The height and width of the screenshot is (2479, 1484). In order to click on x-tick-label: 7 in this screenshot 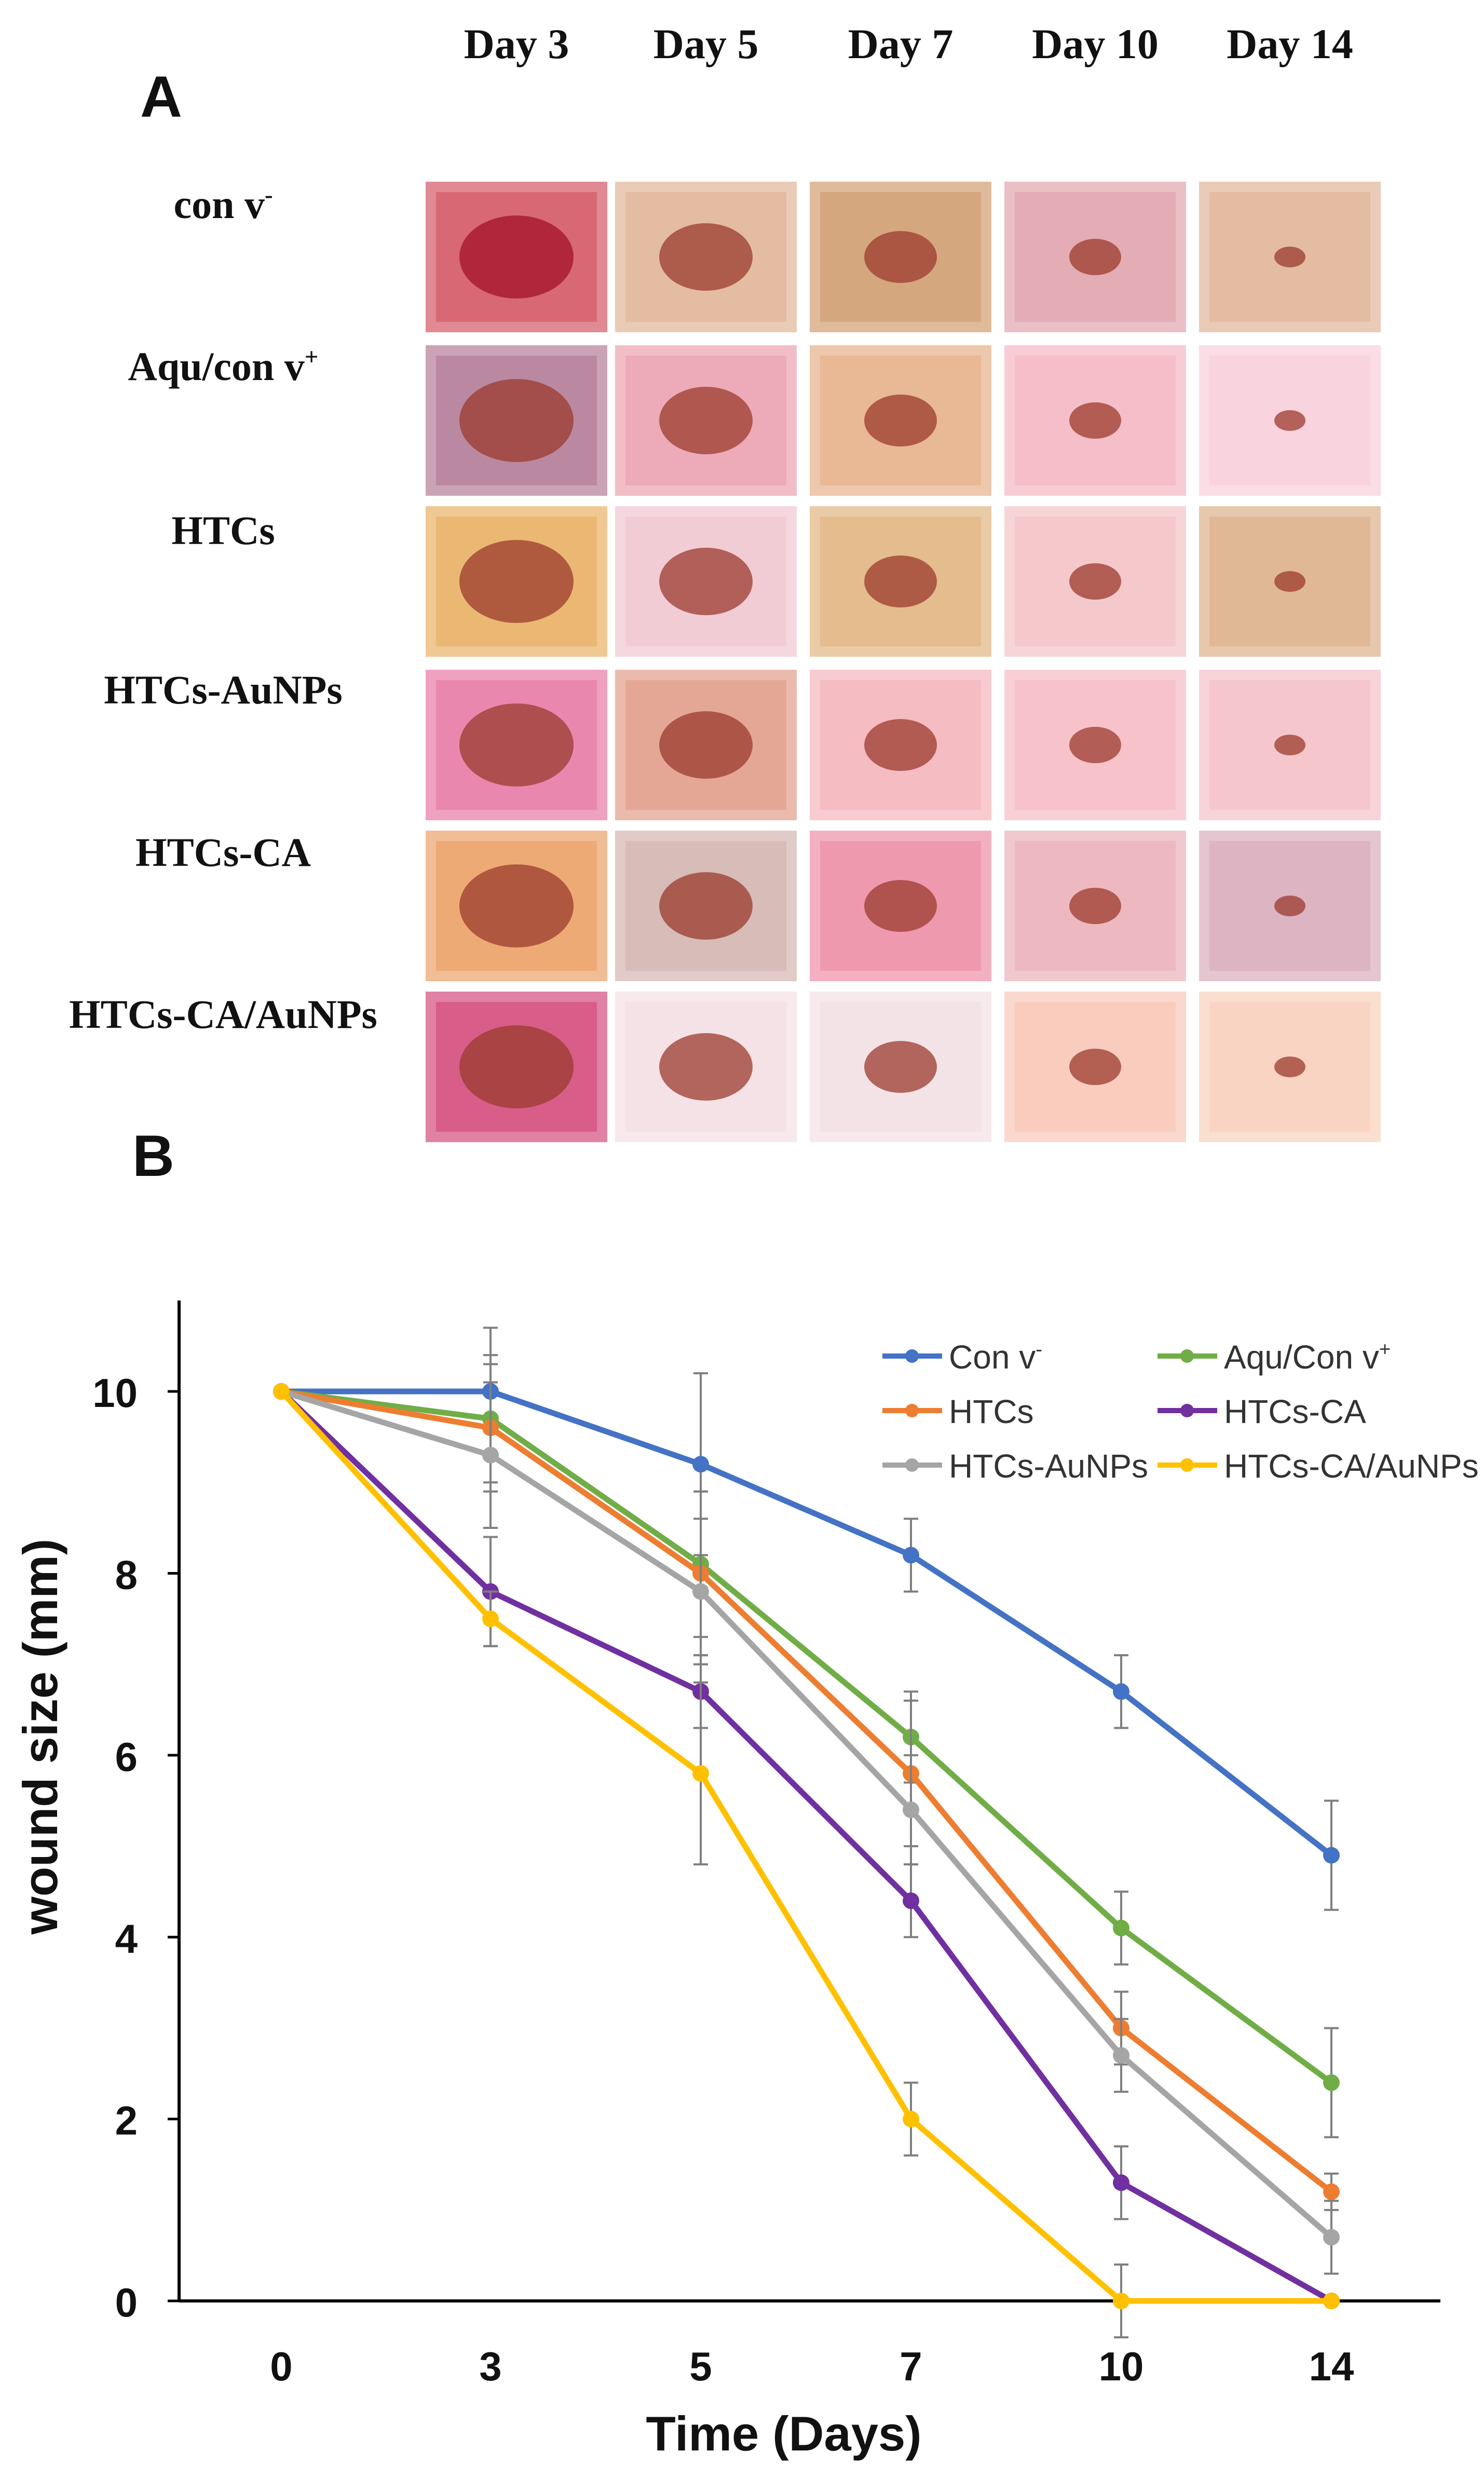, I will do `click(911, 2366)`.